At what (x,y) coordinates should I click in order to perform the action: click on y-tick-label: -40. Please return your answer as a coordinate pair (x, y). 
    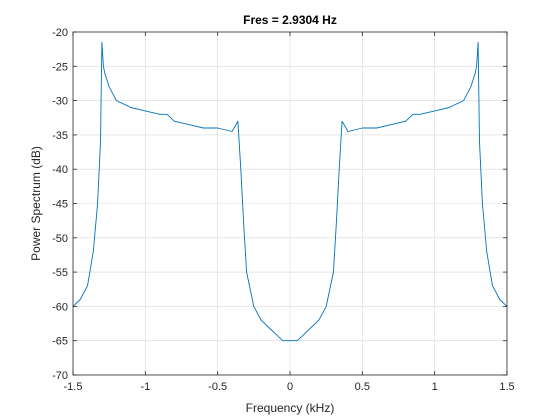
    Looking at the image, I should click on (60, 170).